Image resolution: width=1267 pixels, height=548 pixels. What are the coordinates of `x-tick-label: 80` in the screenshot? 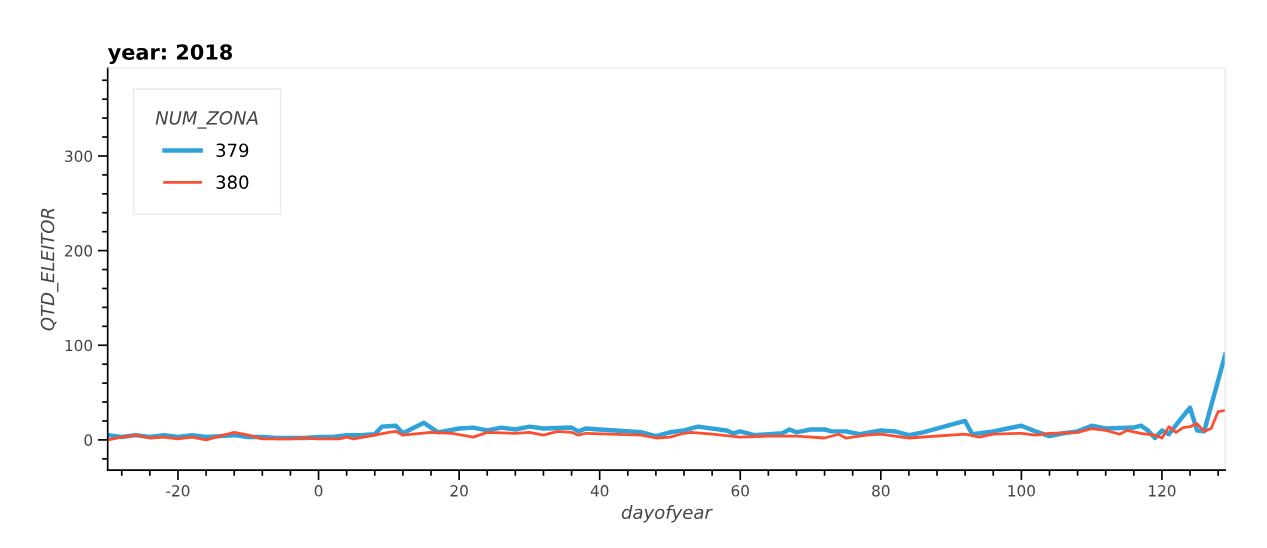 It's located at (881, 491).